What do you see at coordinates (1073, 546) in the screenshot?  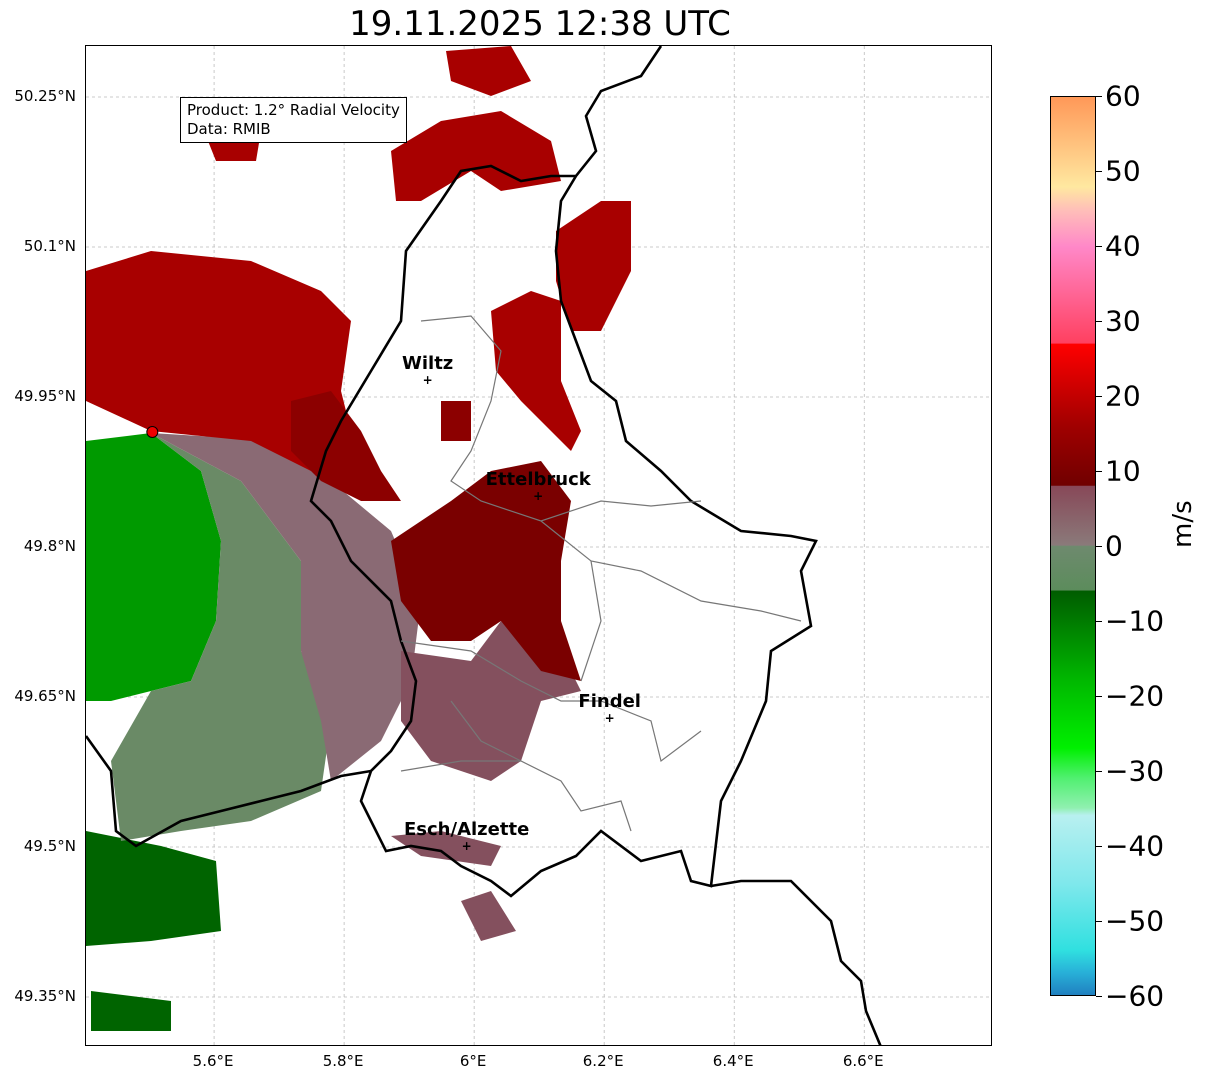 I see `colorbar` at bounding box center [1073, 546].